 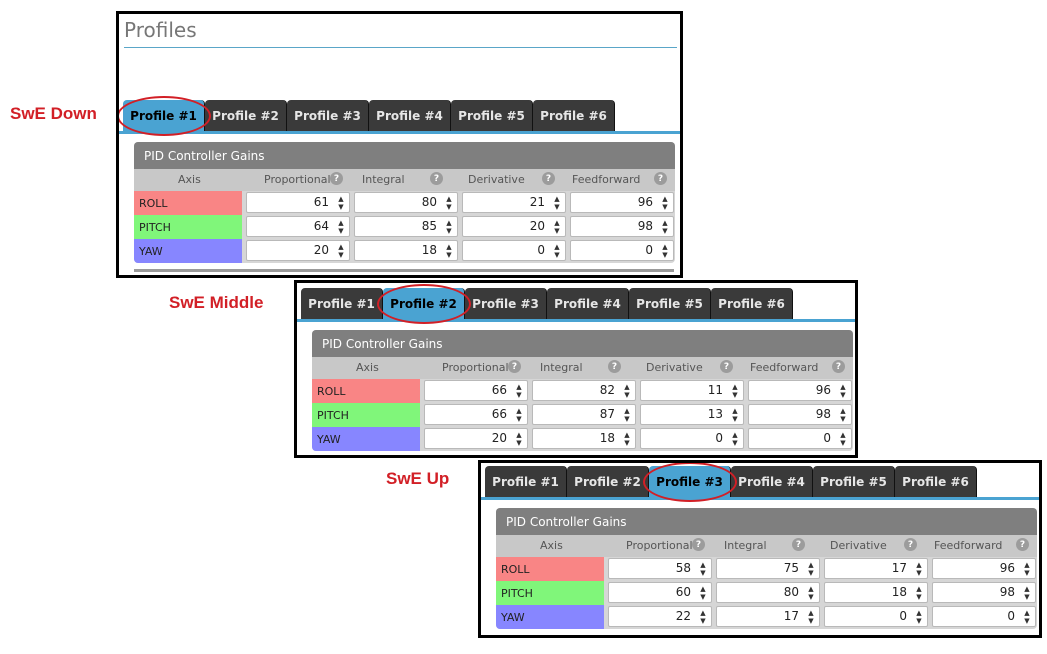 I want to click on pitch-derivative-input: 18 ▲ ▼, so click(x=876, y=592).